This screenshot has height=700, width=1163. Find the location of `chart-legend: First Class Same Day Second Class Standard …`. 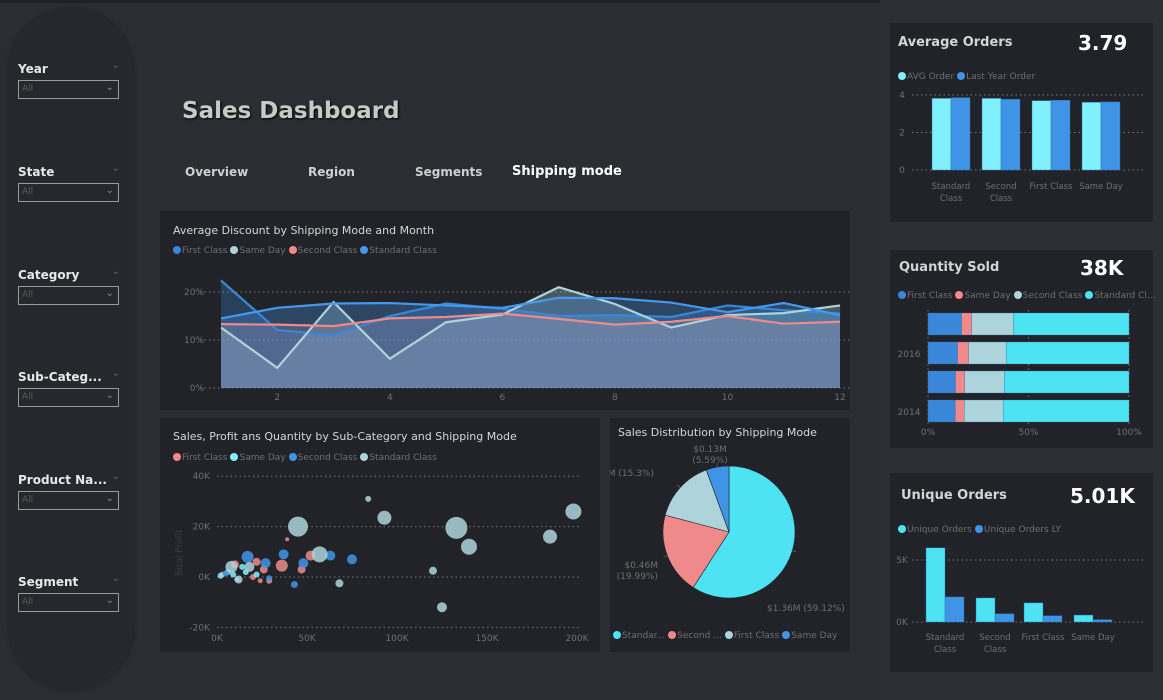

chart-legend: First Class Same Day Second Class Standard … is located at coordinates (306, 251).